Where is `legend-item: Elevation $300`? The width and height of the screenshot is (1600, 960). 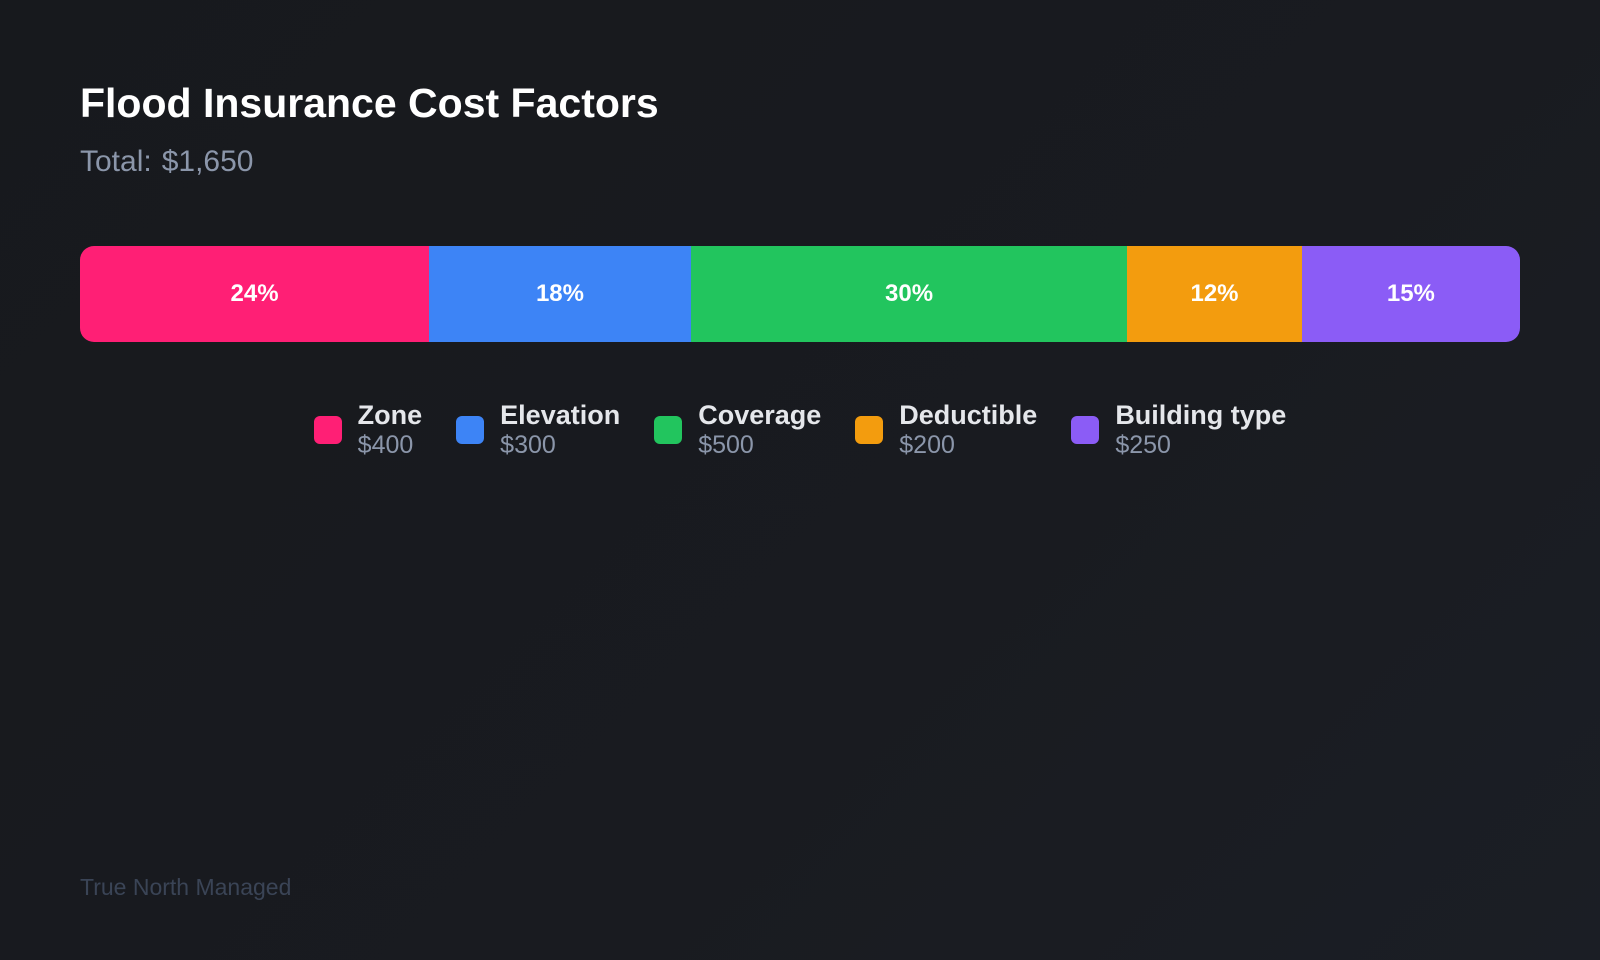 legend-item: Elevation $300 is located at coordinates (538, 430).